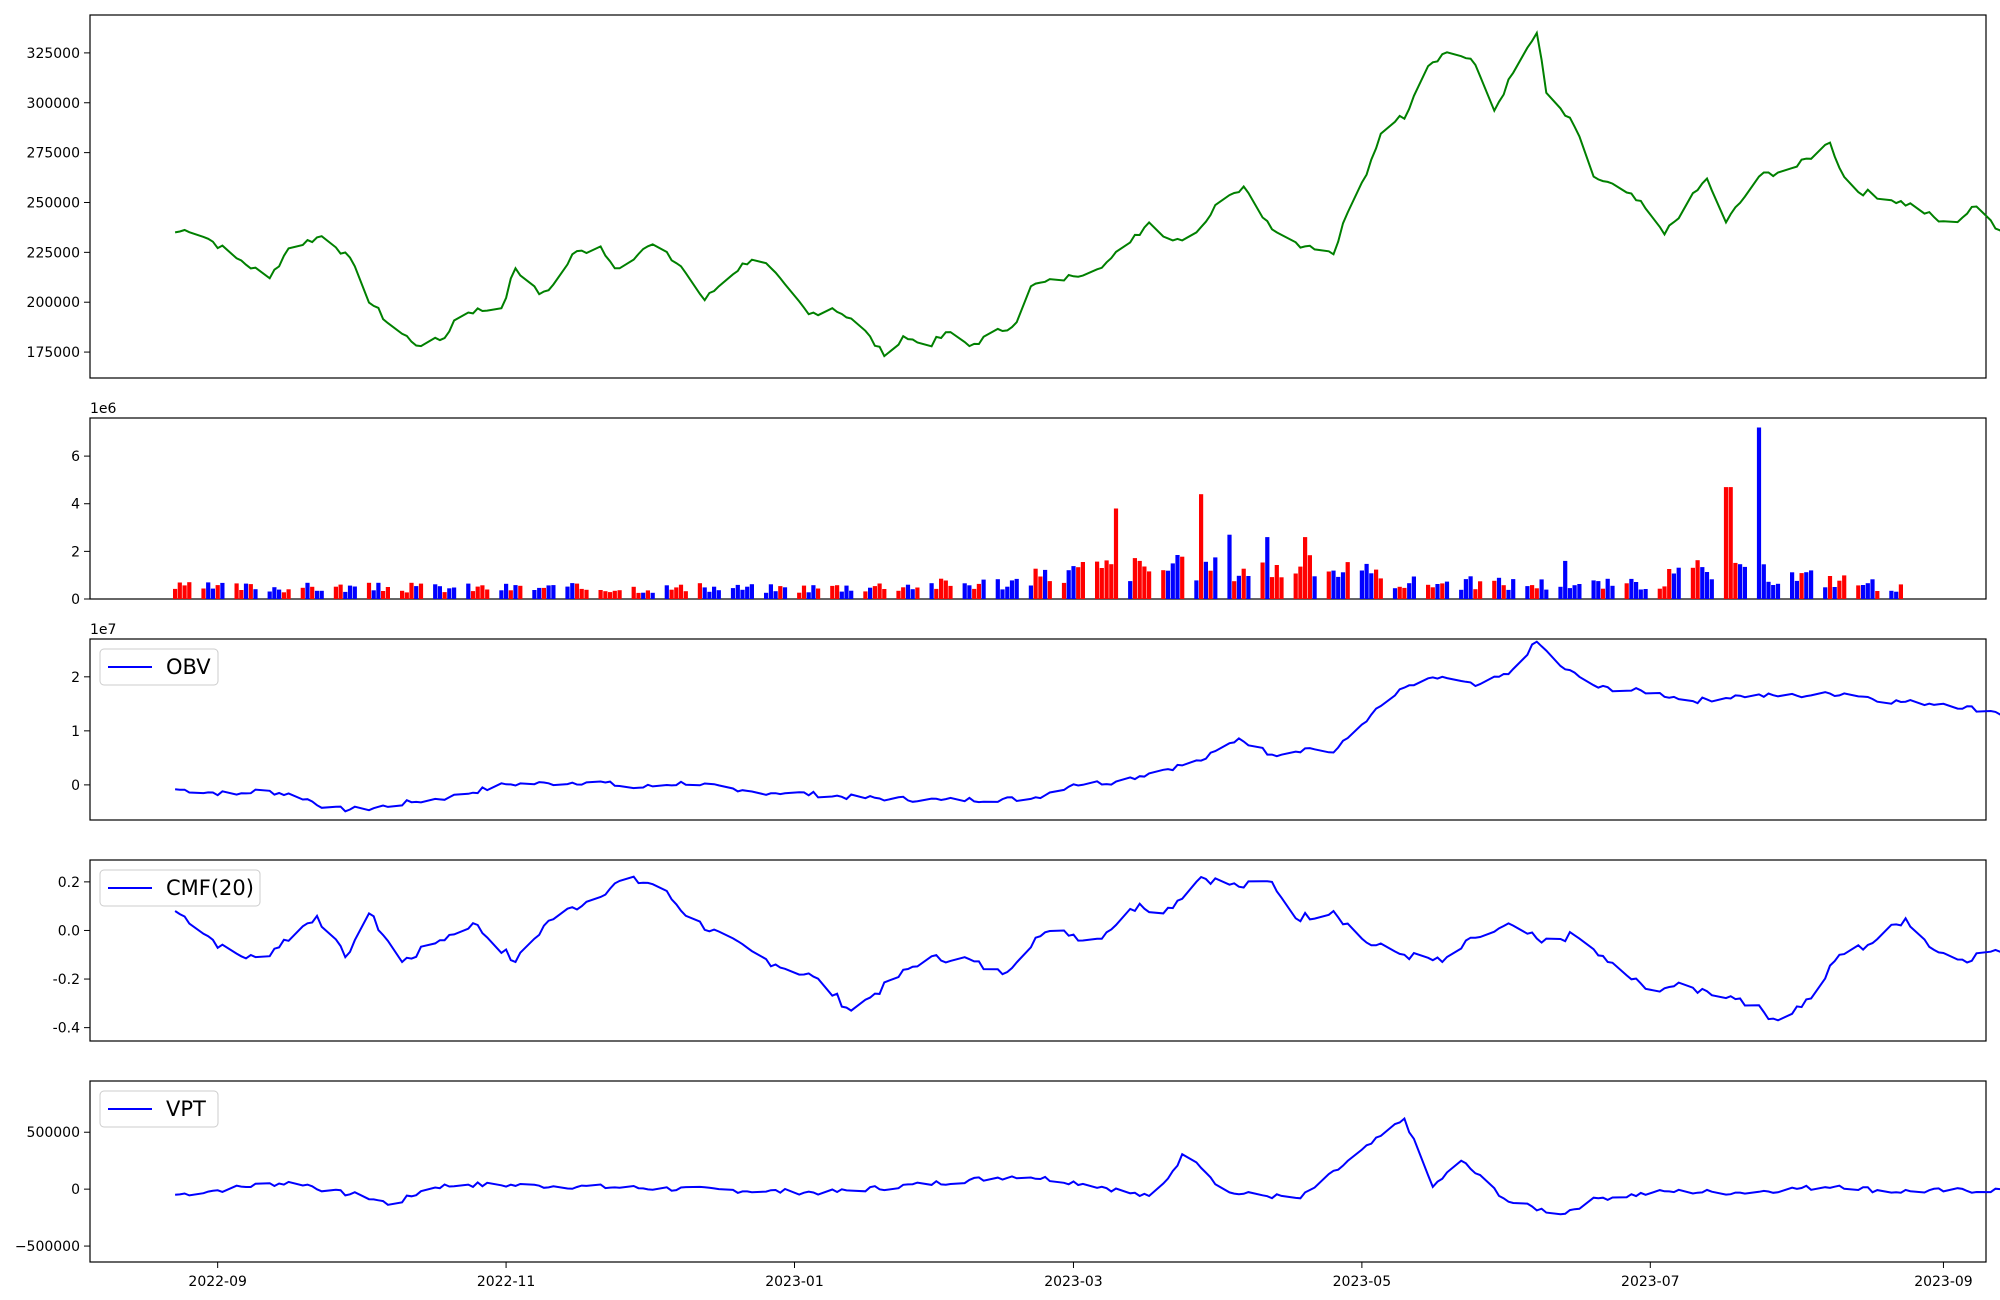 This screenshot has height=1300, width=2000. Describe the element at coordinates (1943, 1282) in the screenshot. I see `x-tick-label: 2023-09` at that location.